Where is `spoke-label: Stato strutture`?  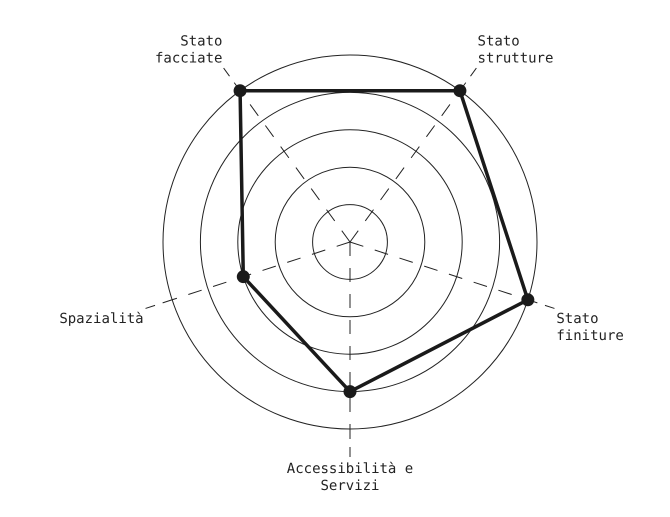
spoke-label: Stato strutture is located at coordinates (516, 49).